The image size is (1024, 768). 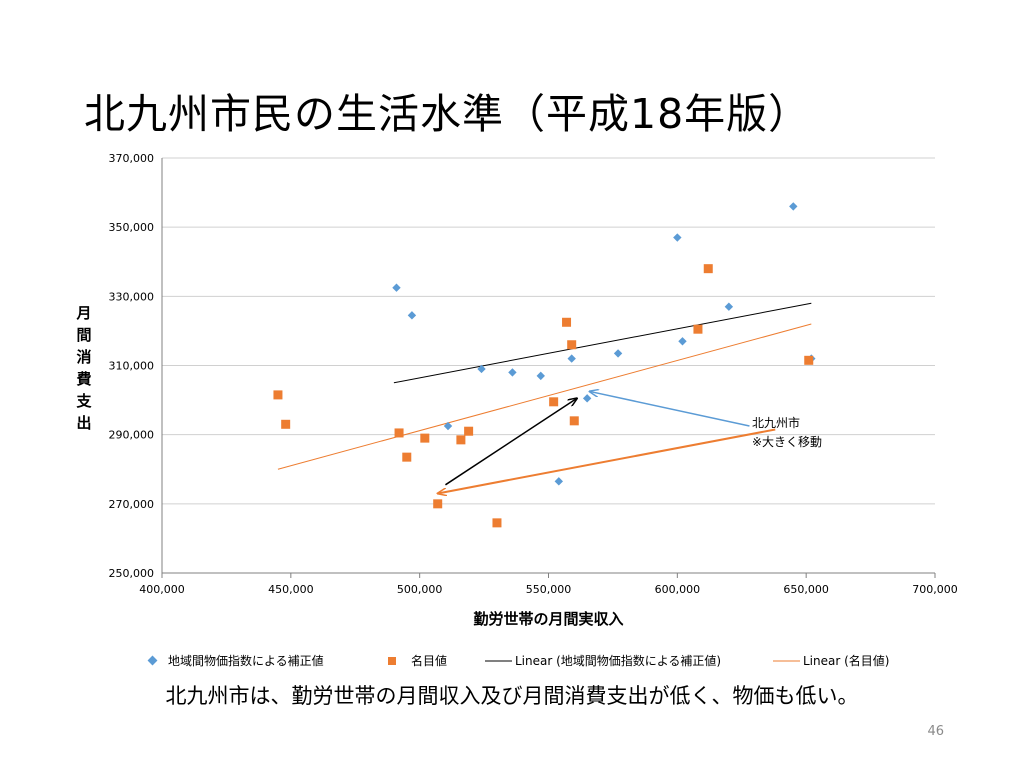 I want to click on y-tick-label: 250,000, so click(x=132, y=573).